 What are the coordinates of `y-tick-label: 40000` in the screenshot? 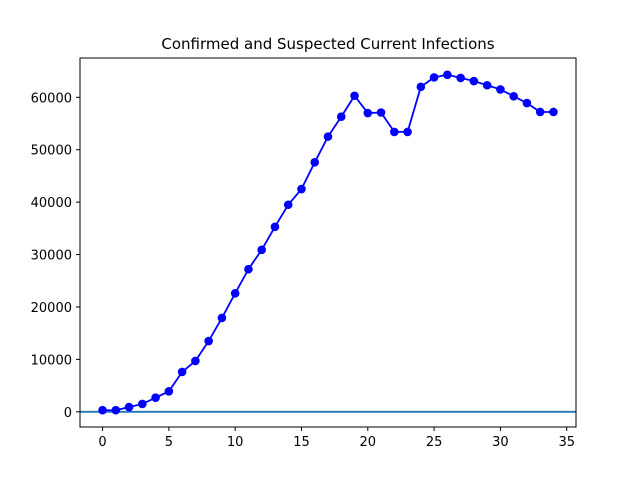 It's located at (51, 203).